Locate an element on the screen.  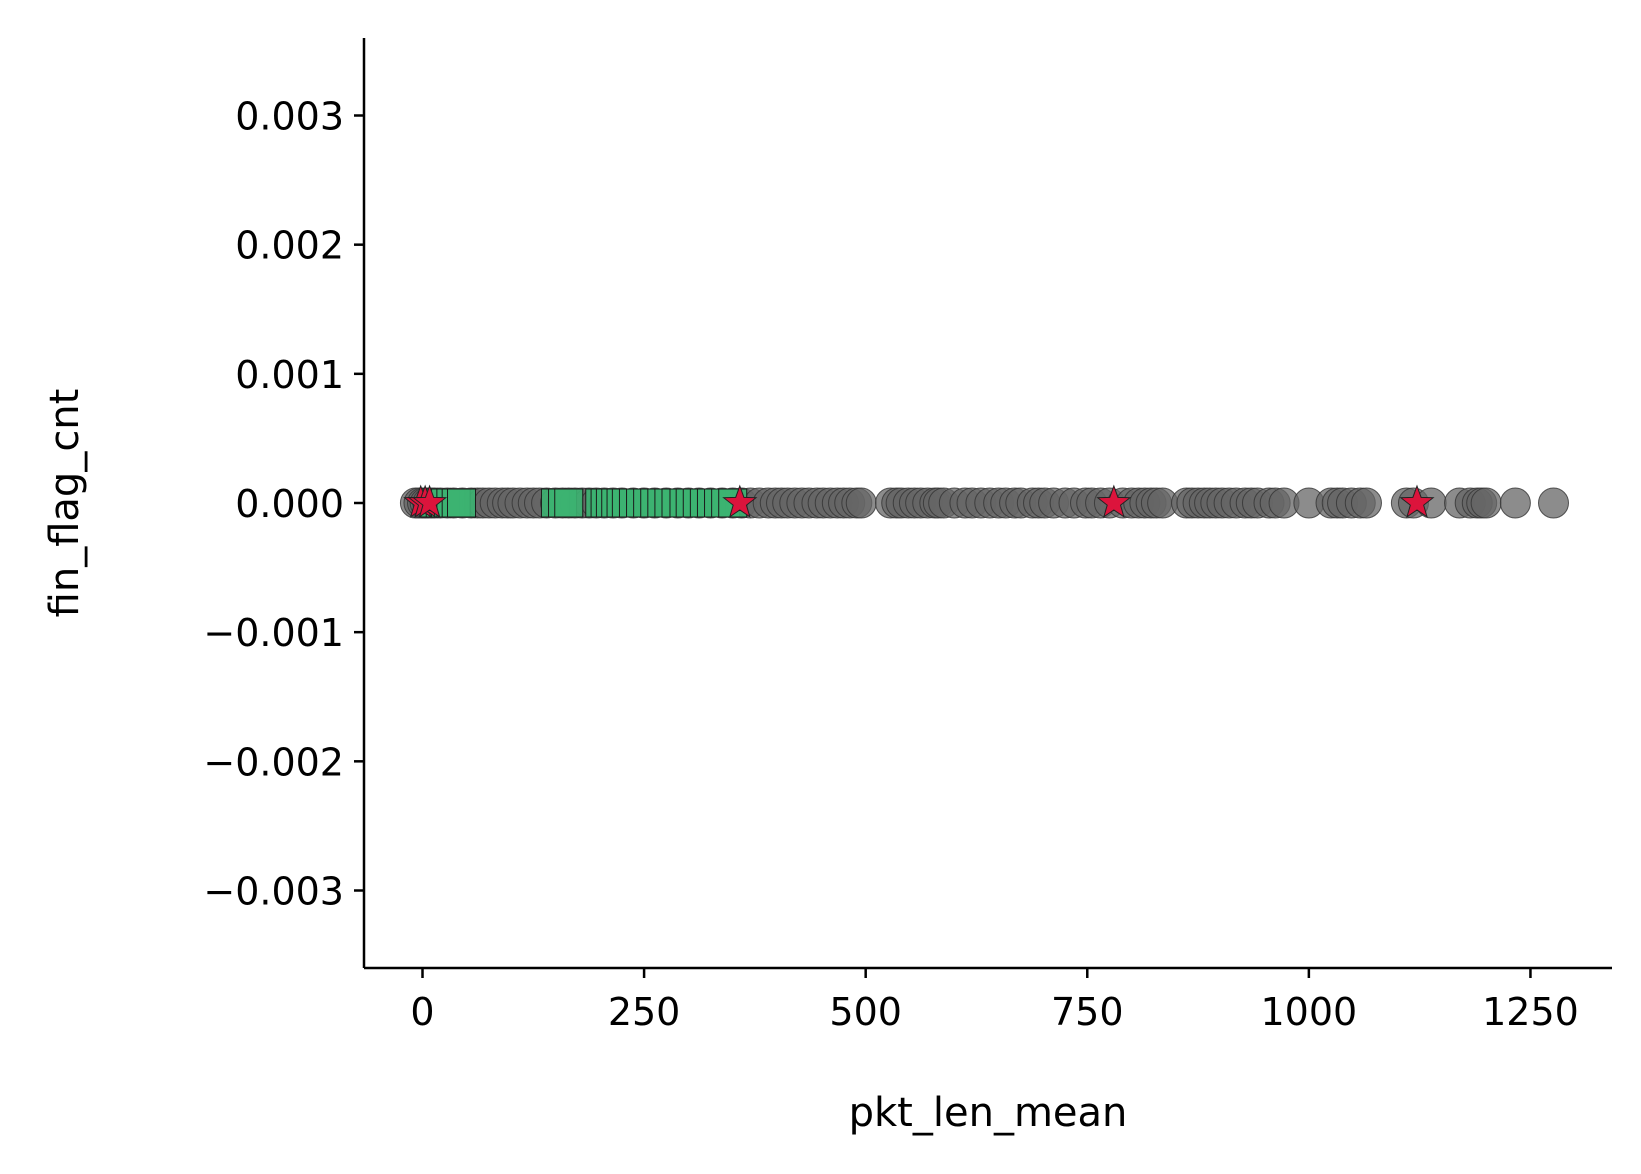
x-tick-label: 1250 is located at coordinates (1530, 1012).